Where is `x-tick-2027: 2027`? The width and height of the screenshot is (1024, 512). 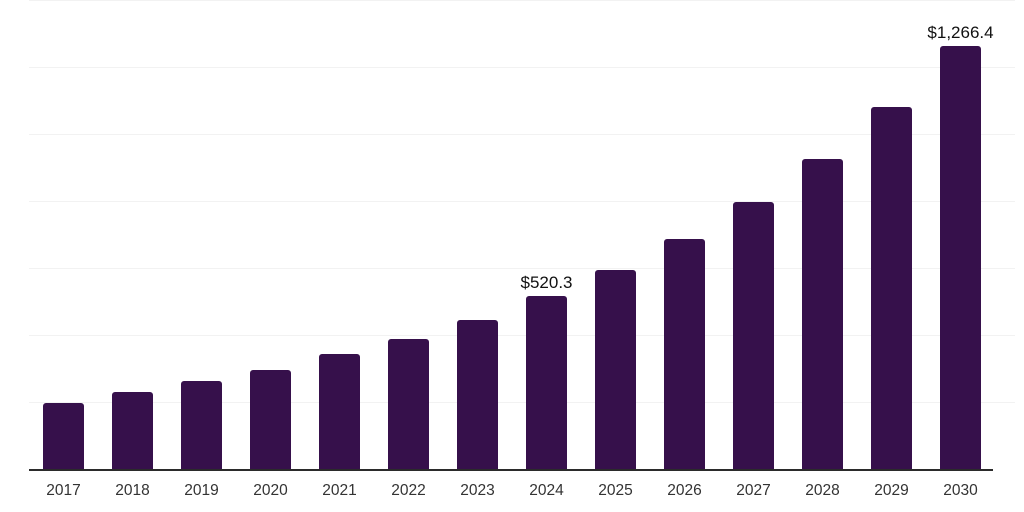 x-tick-2027: 2027 is located at coordinates (753, 490).